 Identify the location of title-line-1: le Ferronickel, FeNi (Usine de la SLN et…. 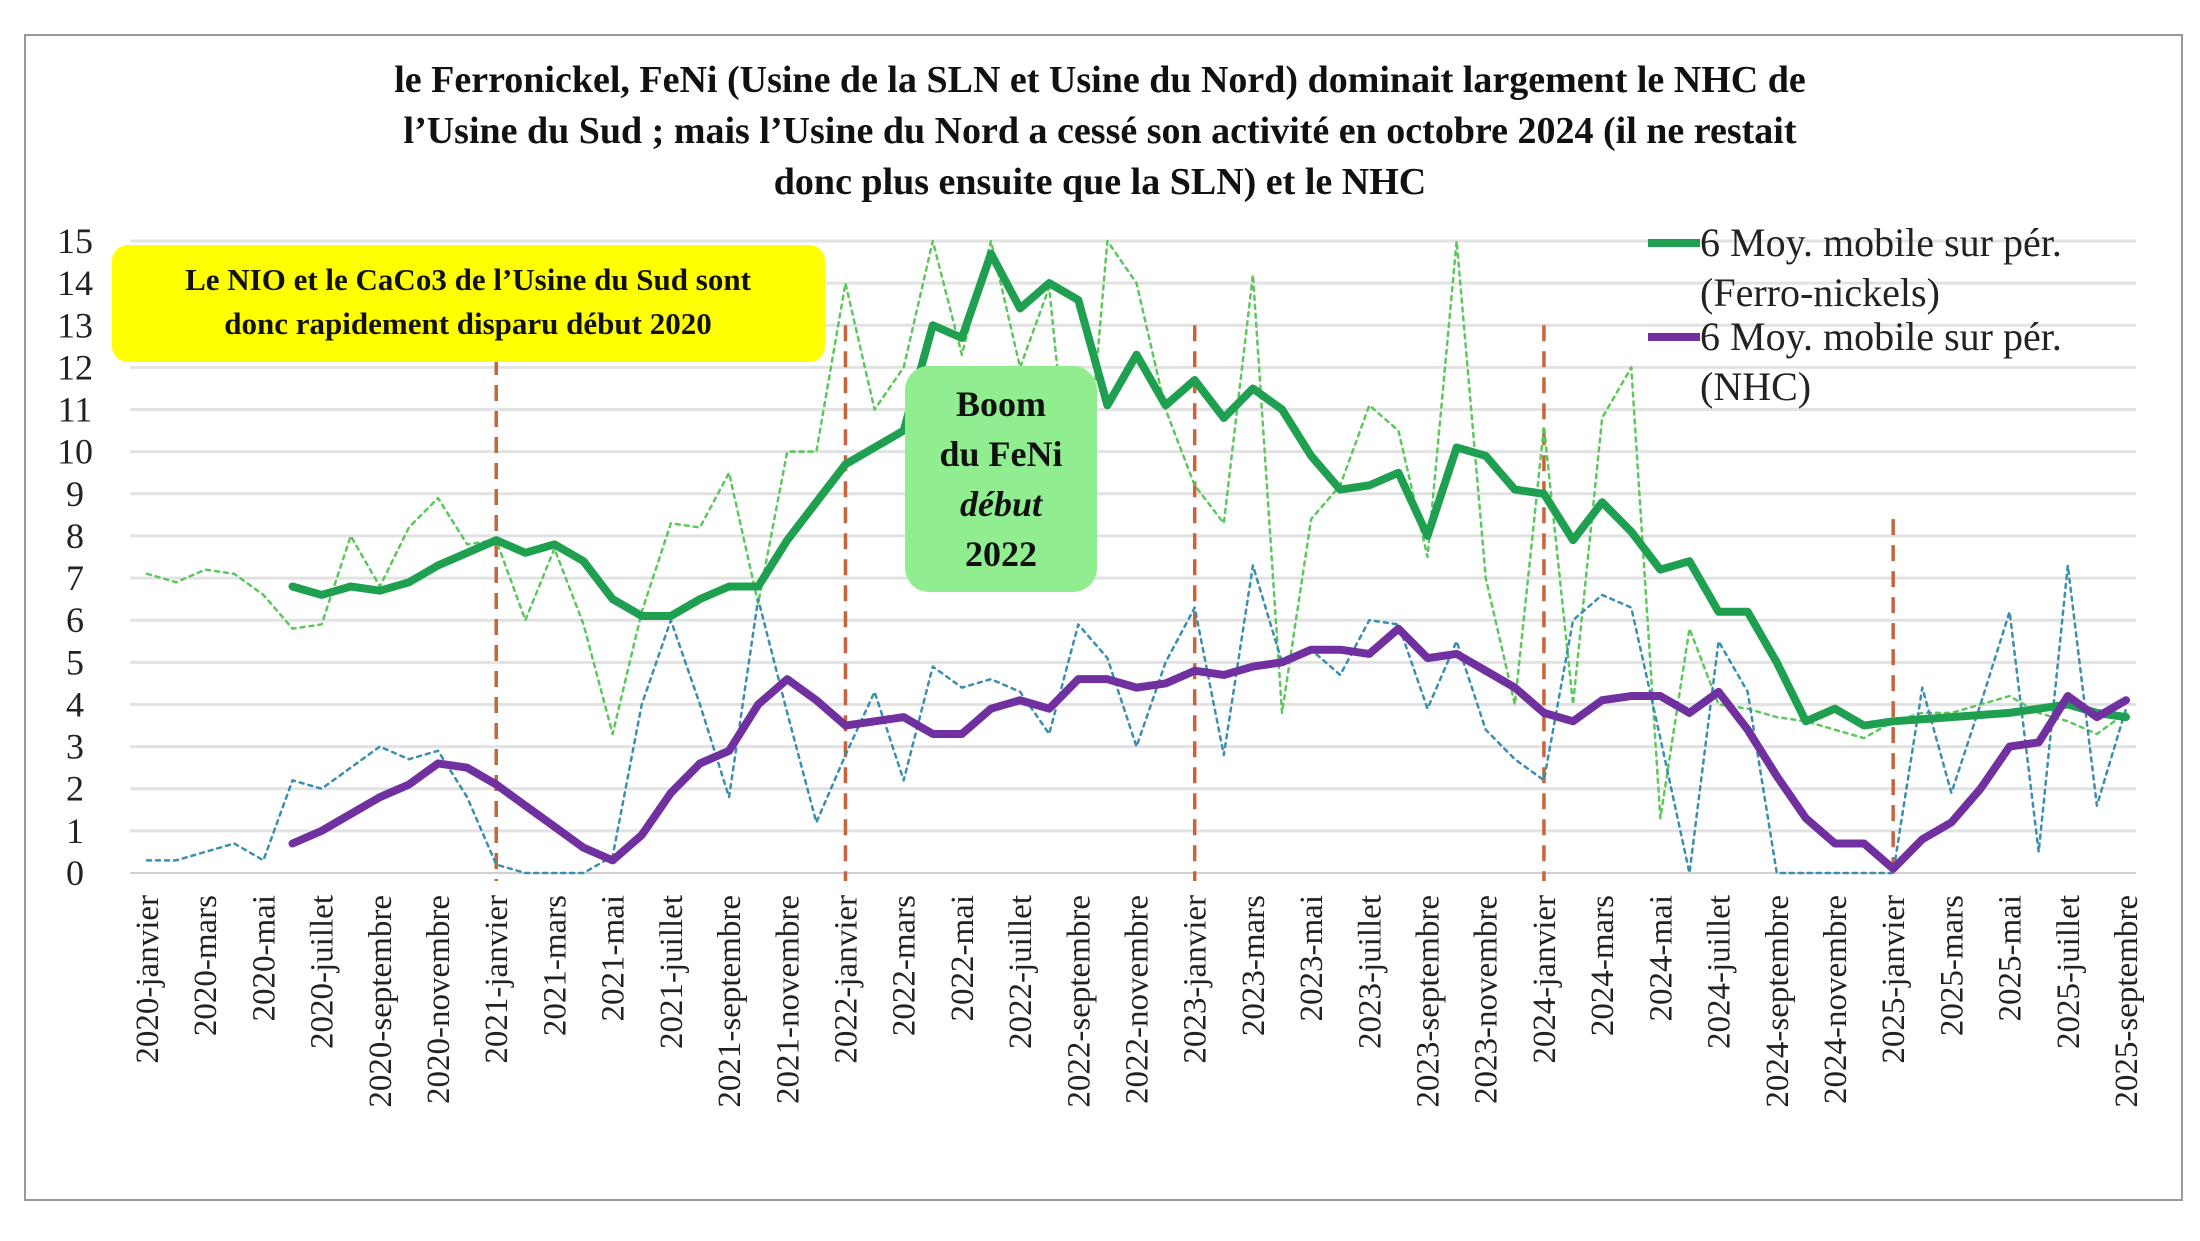
(1100, 80).